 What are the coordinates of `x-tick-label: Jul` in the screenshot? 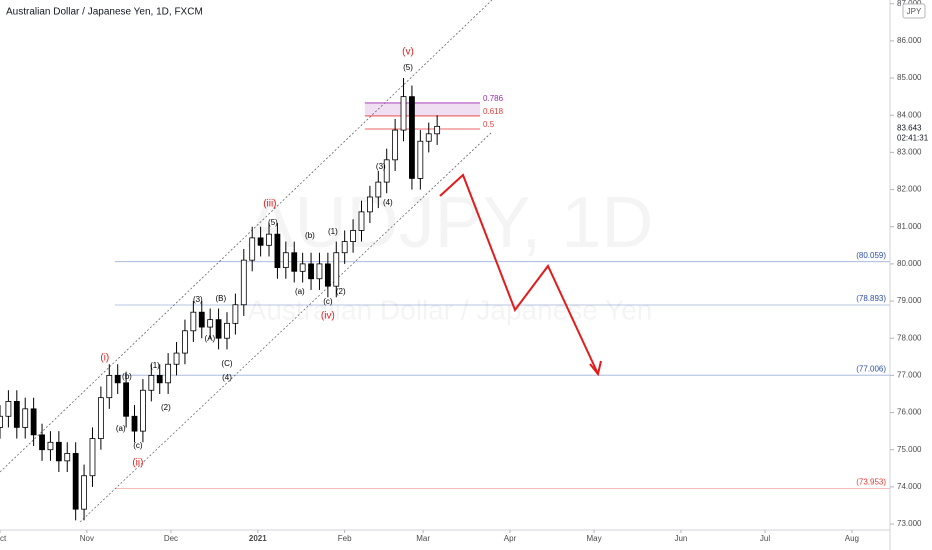 It's located at (765, 538).